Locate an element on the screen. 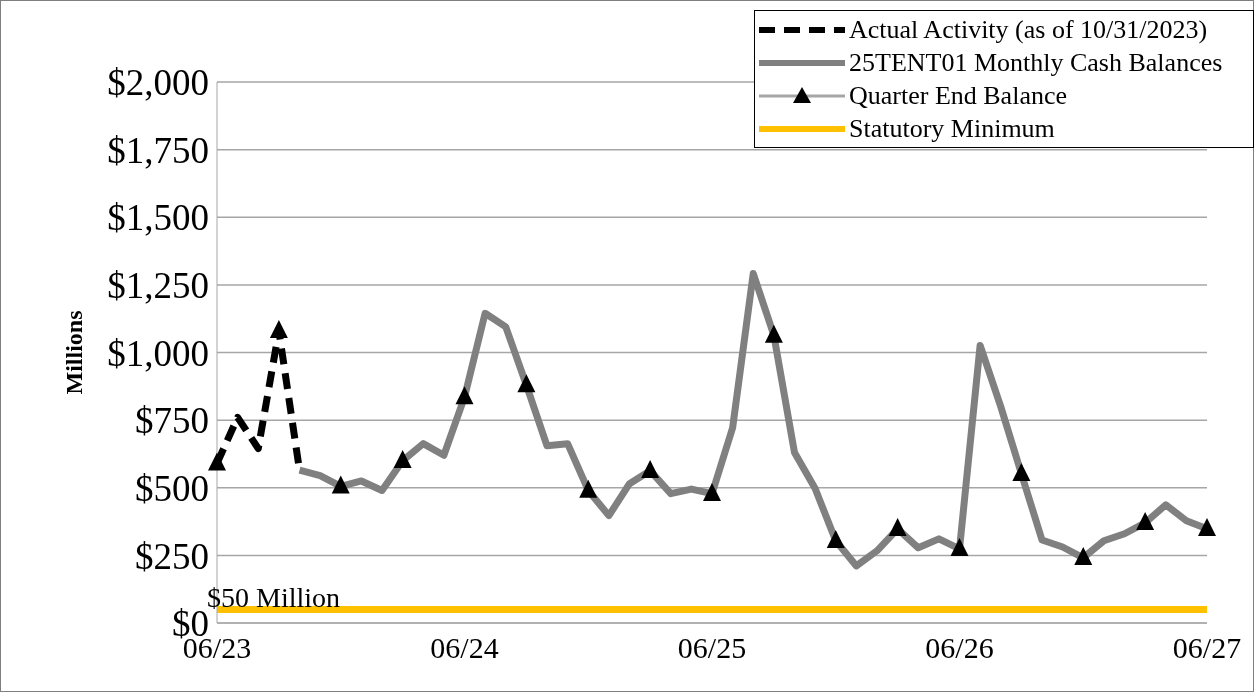 The width and height of the screenshot is (1254, 692). y-tick-label: $1,500 is located at coordinates (158, 218).